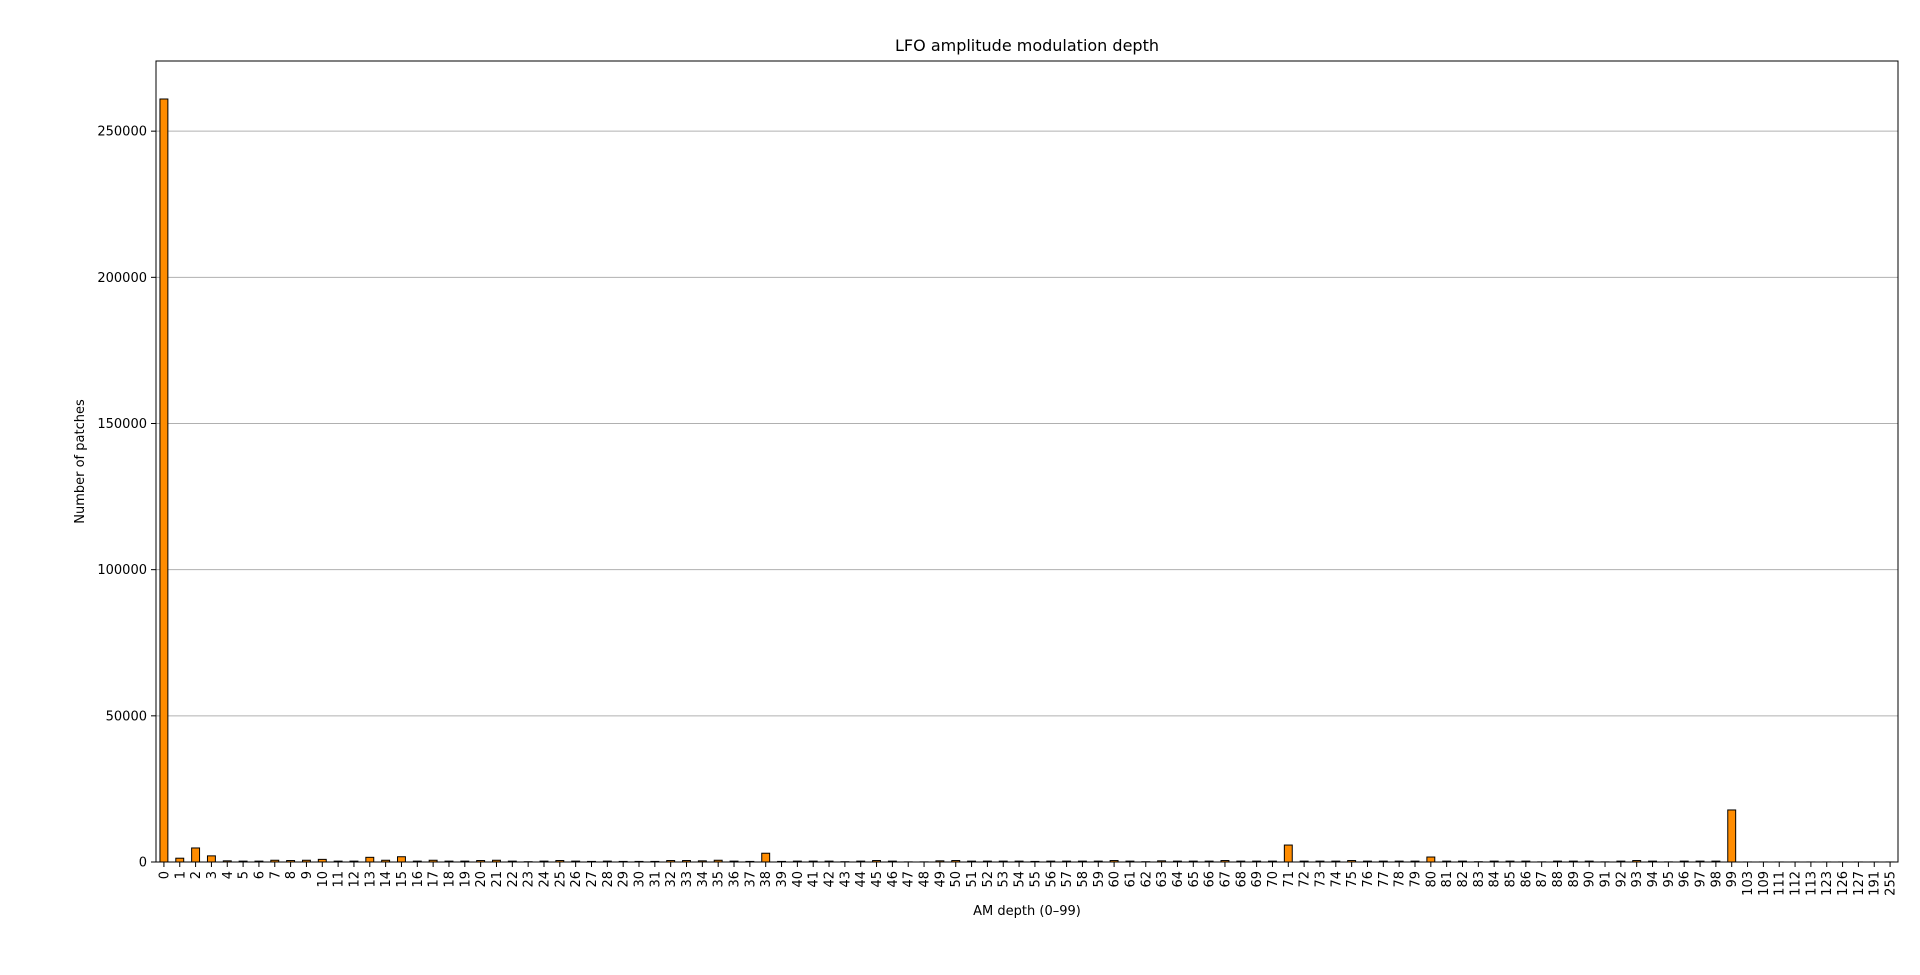 This screenshot has width=1920, height=975. I want to click on x-tick-label: 65, so click(1194, 879).